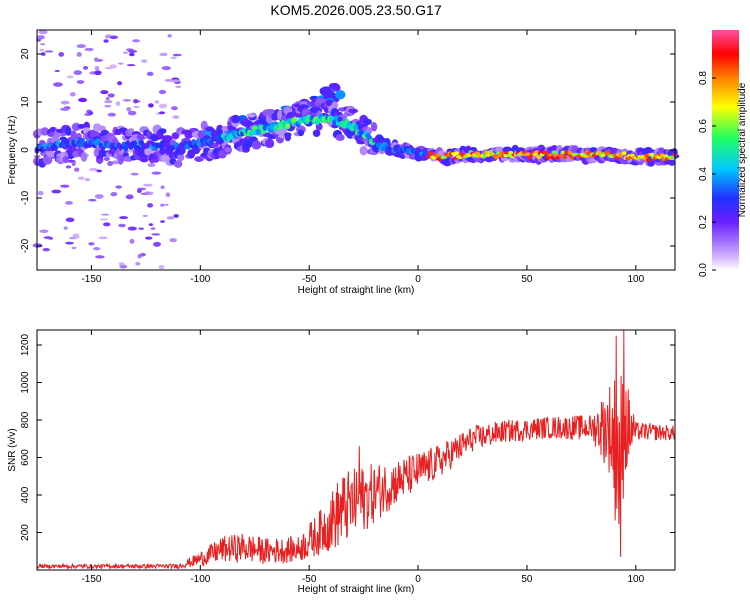 The width and height of the screenshot is (750, 600). What do you see at coordinates (25, 419) in the screenshot?
I see `y-tick-label: 800` at bounding box center [25, 419].